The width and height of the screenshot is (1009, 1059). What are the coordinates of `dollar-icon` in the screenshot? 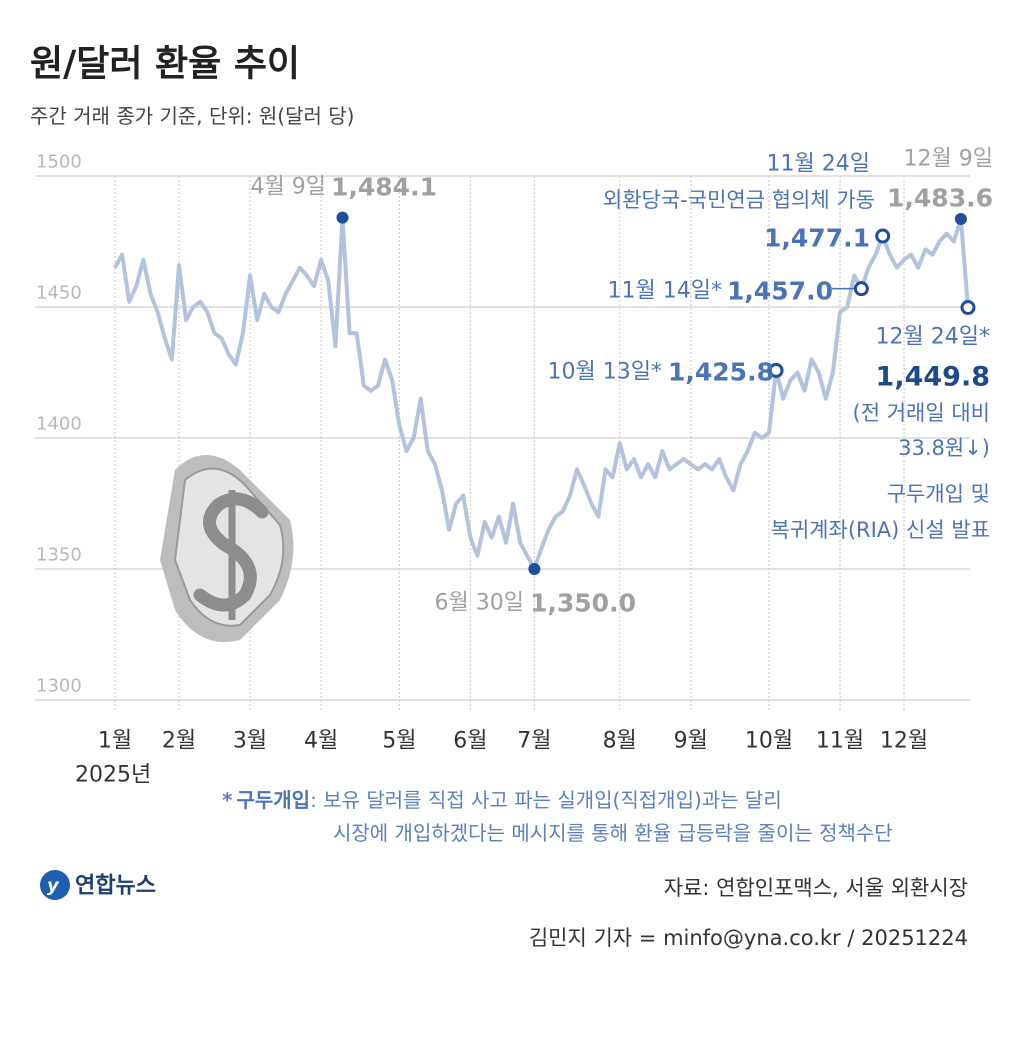 It's located at (227, 548).